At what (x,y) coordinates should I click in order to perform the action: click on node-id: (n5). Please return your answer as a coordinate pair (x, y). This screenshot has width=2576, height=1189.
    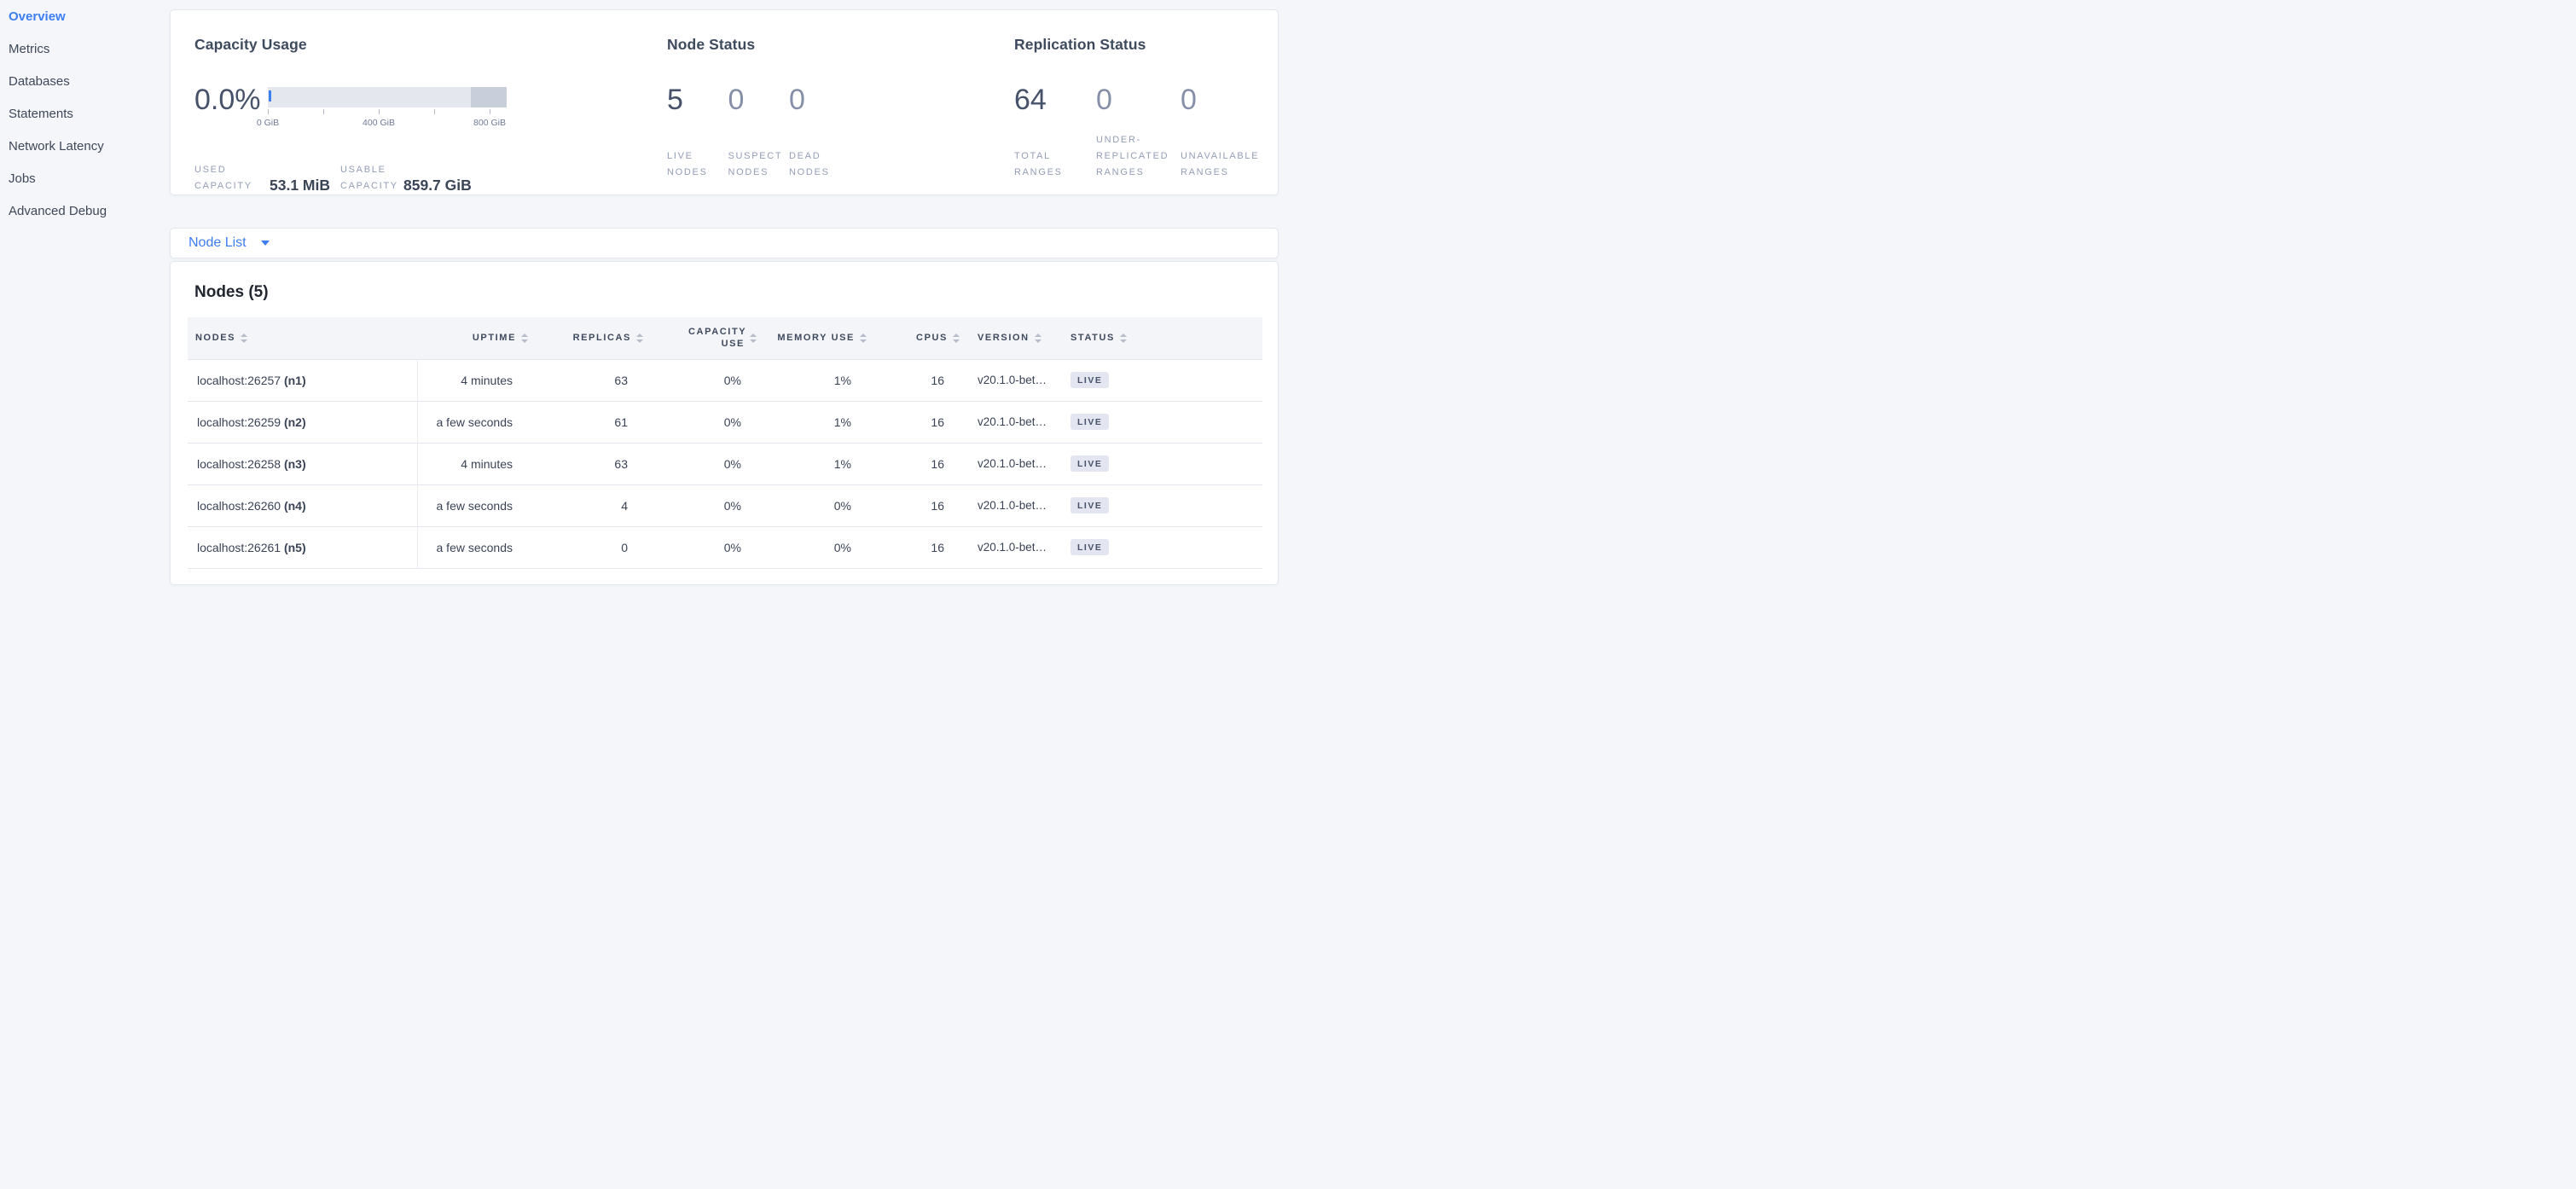
    Looking at the image, I should click on (294, 547).